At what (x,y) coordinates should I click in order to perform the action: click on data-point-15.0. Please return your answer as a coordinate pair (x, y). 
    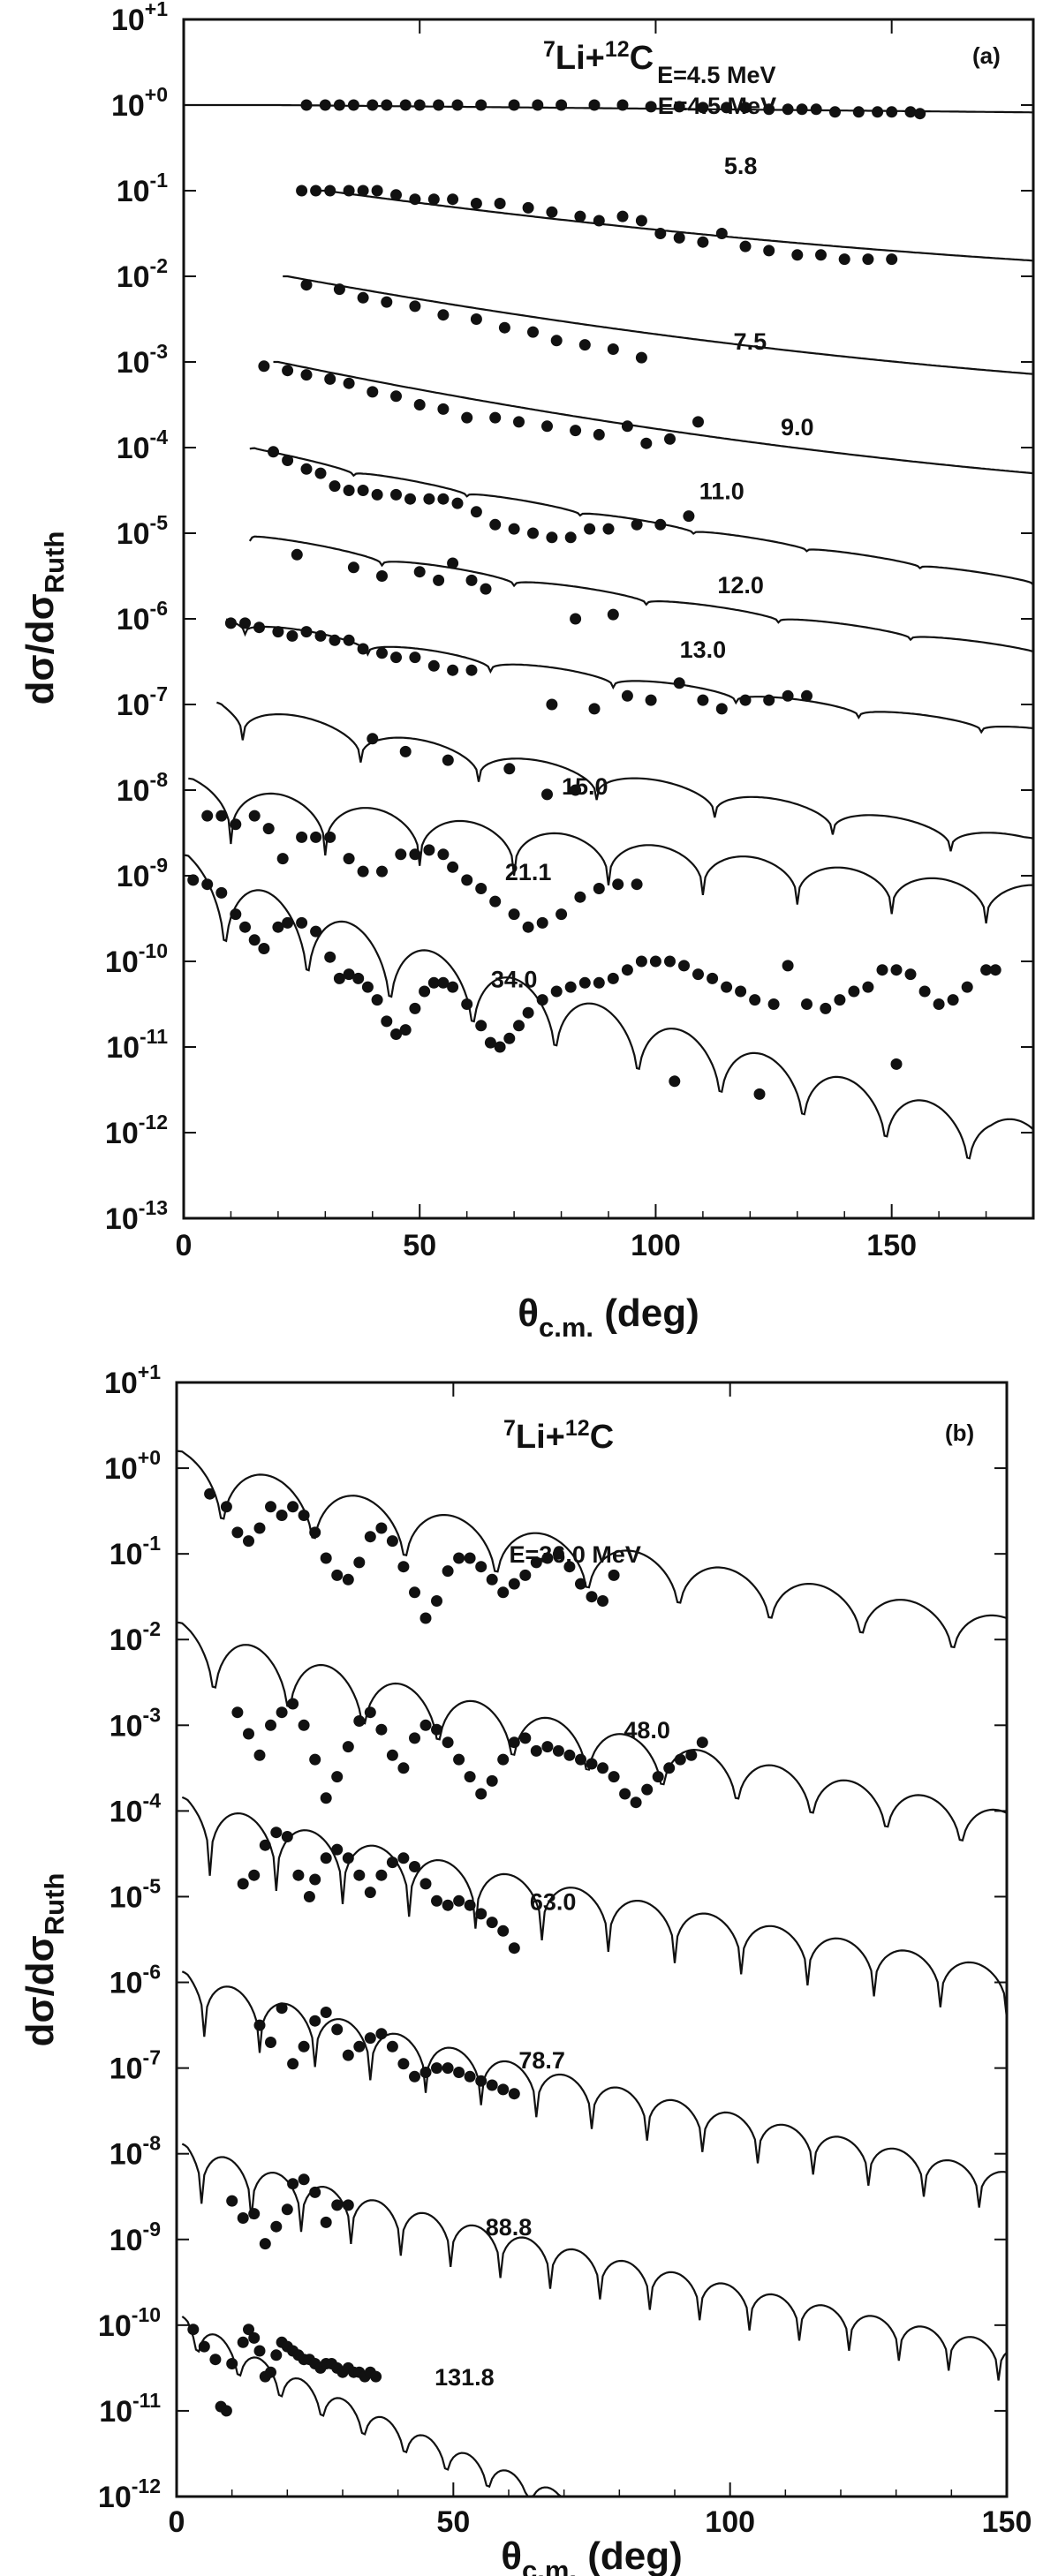
    Looking at the image, I should click on (547, 795).